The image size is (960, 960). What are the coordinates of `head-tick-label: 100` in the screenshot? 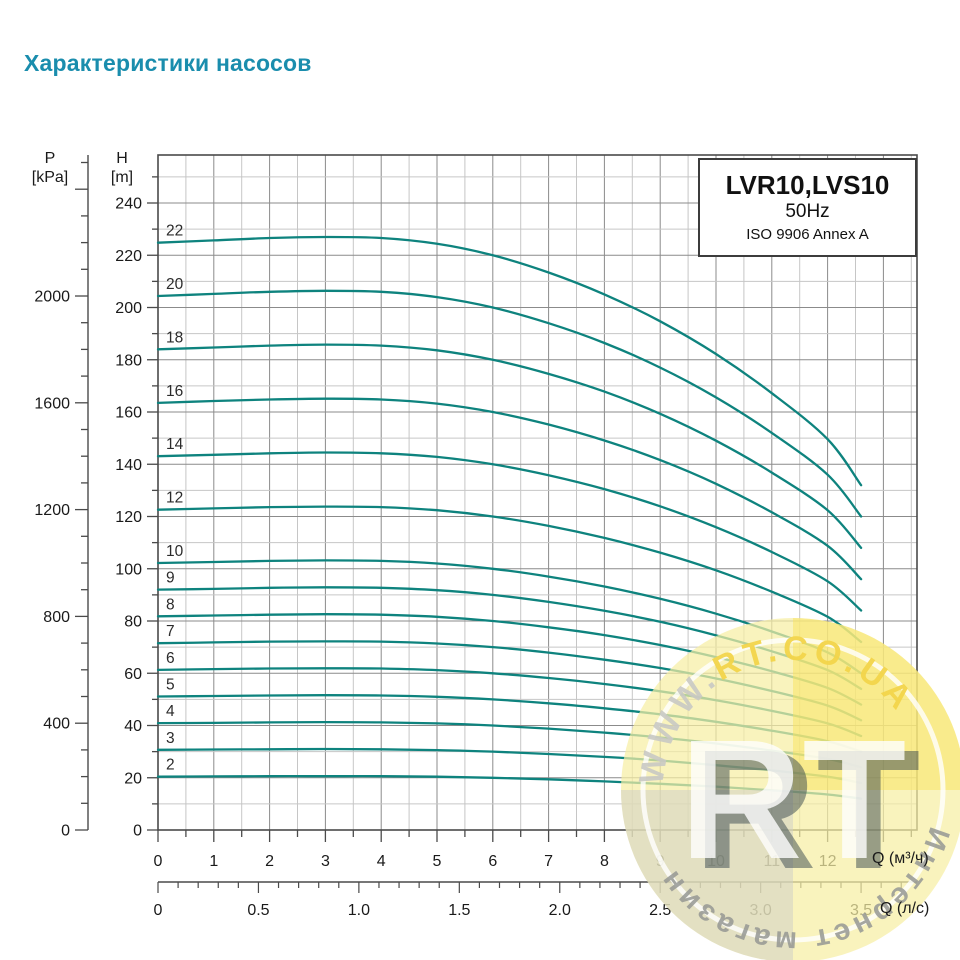 It's located at (128, 569).